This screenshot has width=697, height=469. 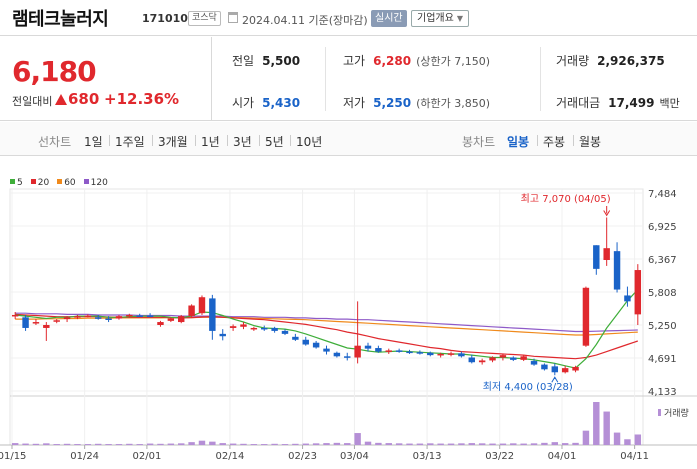 I want to click on y-tick-label: 6,925, so click(x=662, y=227).